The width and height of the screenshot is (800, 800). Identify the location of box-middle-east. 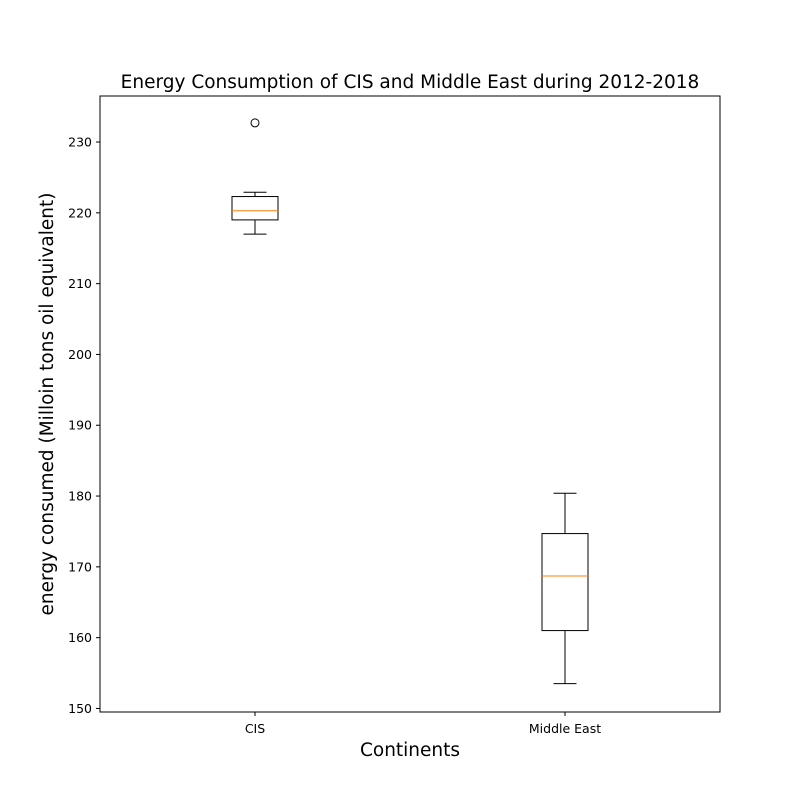
(565, 582).